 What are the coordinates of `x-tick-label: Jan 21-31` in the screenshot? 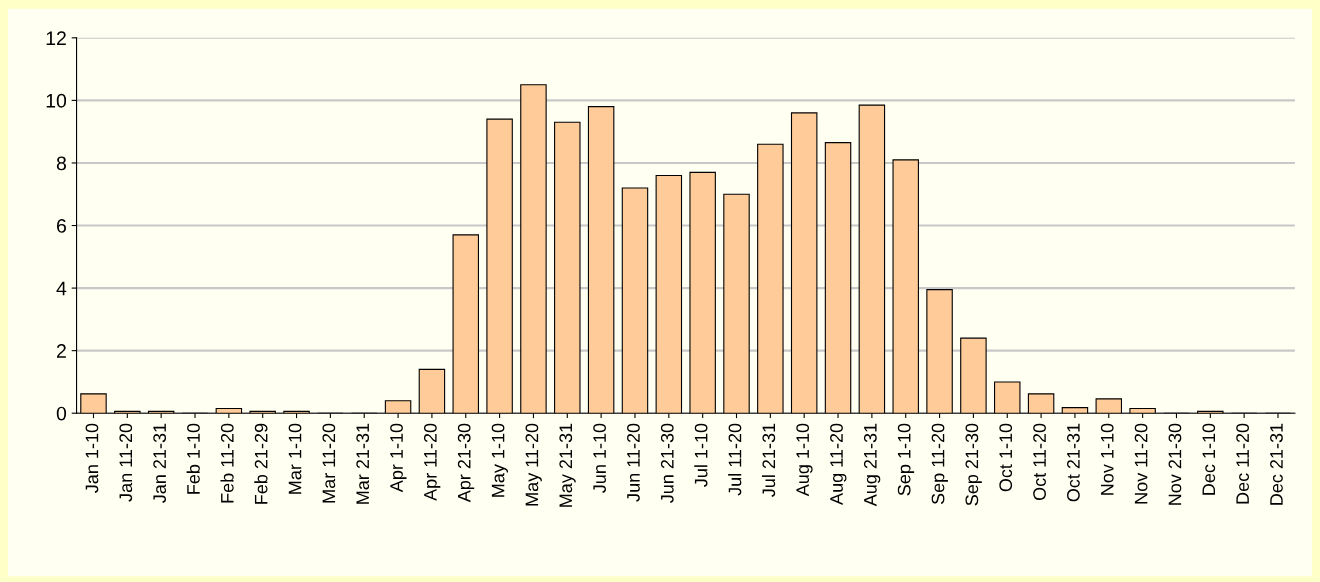 It's located at (160, 463).